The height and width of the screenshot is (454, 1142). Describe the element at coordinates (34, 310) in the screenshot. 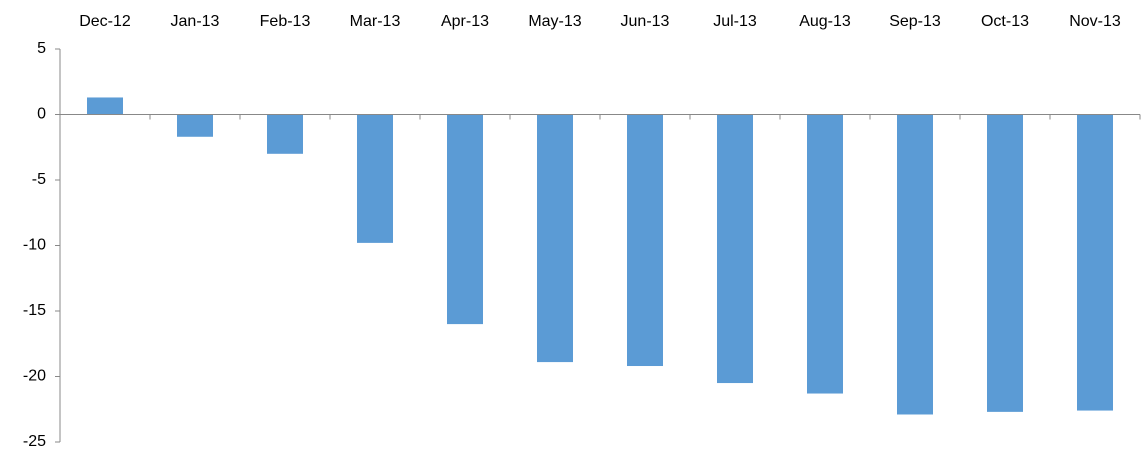

I see `y-tick-label: -15` at that location.